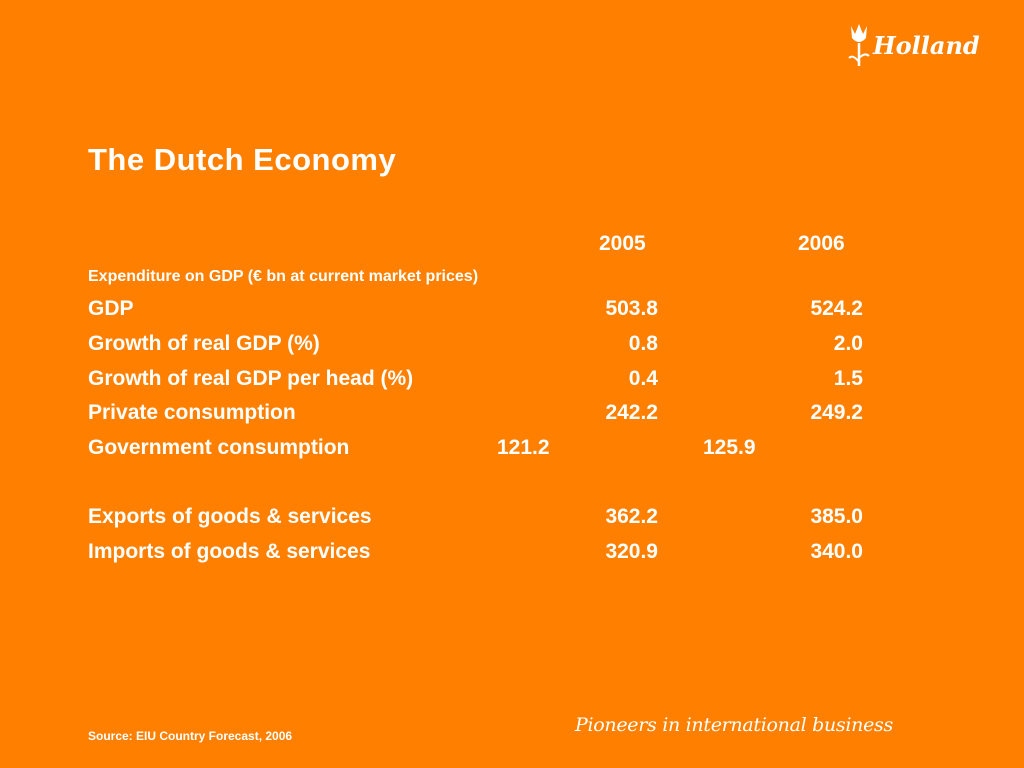 The height and width of the screenshot is (768, 1024). I want to click on table-row: Government consumption 121.2 125.9, so click(512, 451).